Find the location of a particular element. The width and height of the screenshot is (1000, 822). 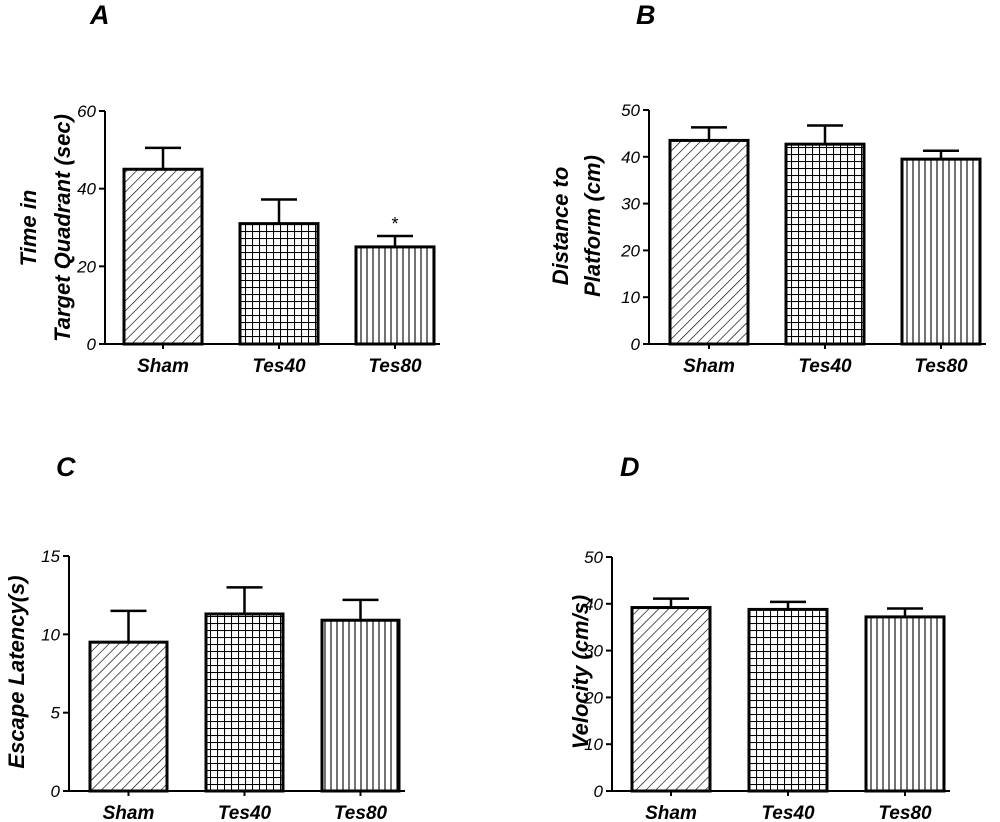

panel-letter: C is located at coordinates (66, 467).